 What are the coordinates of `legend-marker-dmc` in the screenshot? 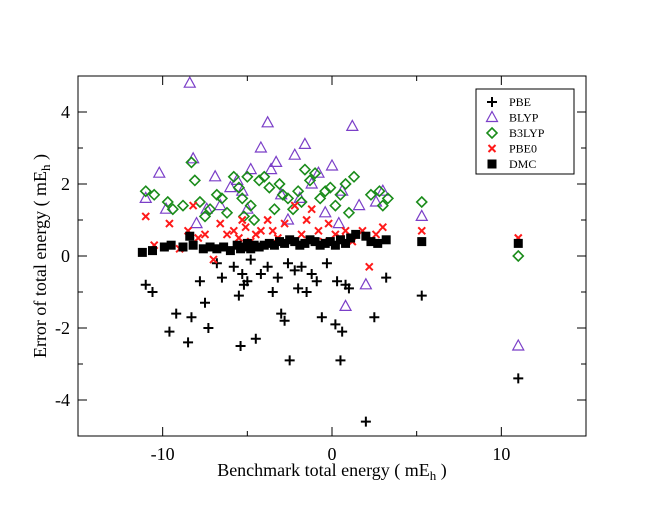 It's located at (492, 164).